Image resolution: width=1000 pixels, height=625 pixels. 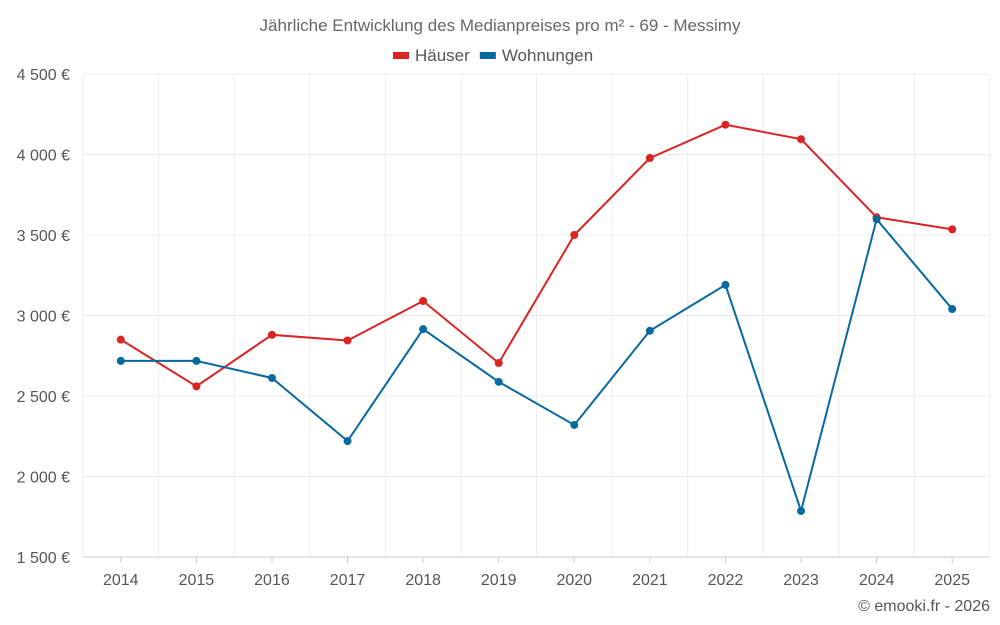 I want to click on x-tick-label: 2021, so click(x=650, y=580).